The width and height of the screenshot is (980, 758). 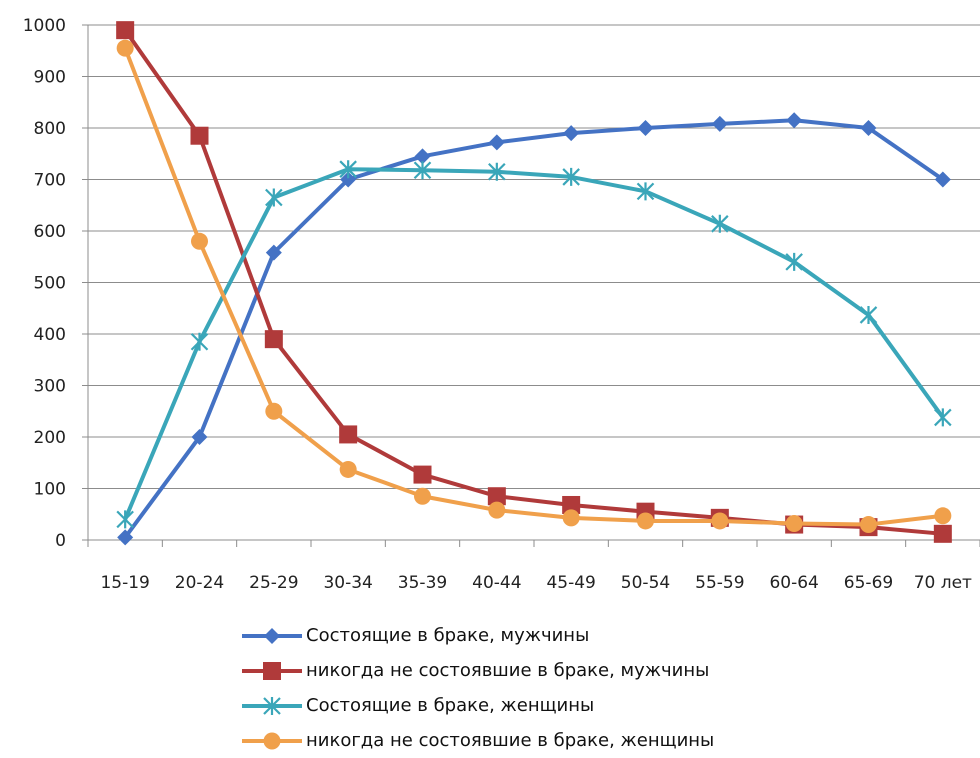 I want to click on y-tick-label: 700, so click(x=50, y=181).